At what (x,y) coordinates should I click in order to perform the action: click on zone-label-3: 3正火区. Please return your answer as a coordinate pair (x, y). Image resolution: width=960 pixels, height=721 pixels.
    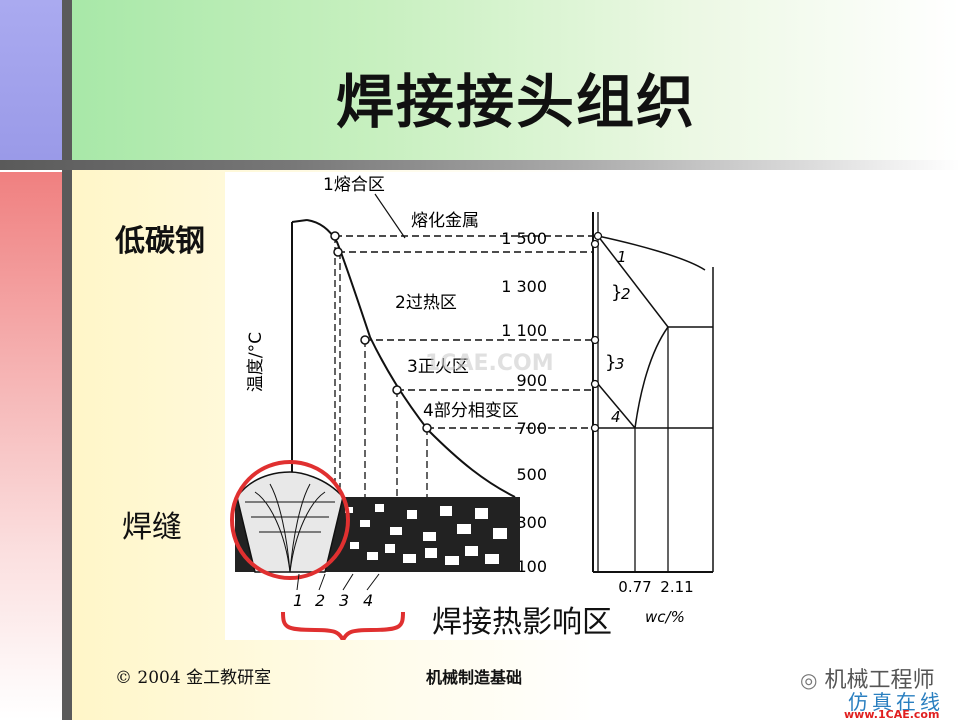
    Looking at the image, I should click on (438, 367).